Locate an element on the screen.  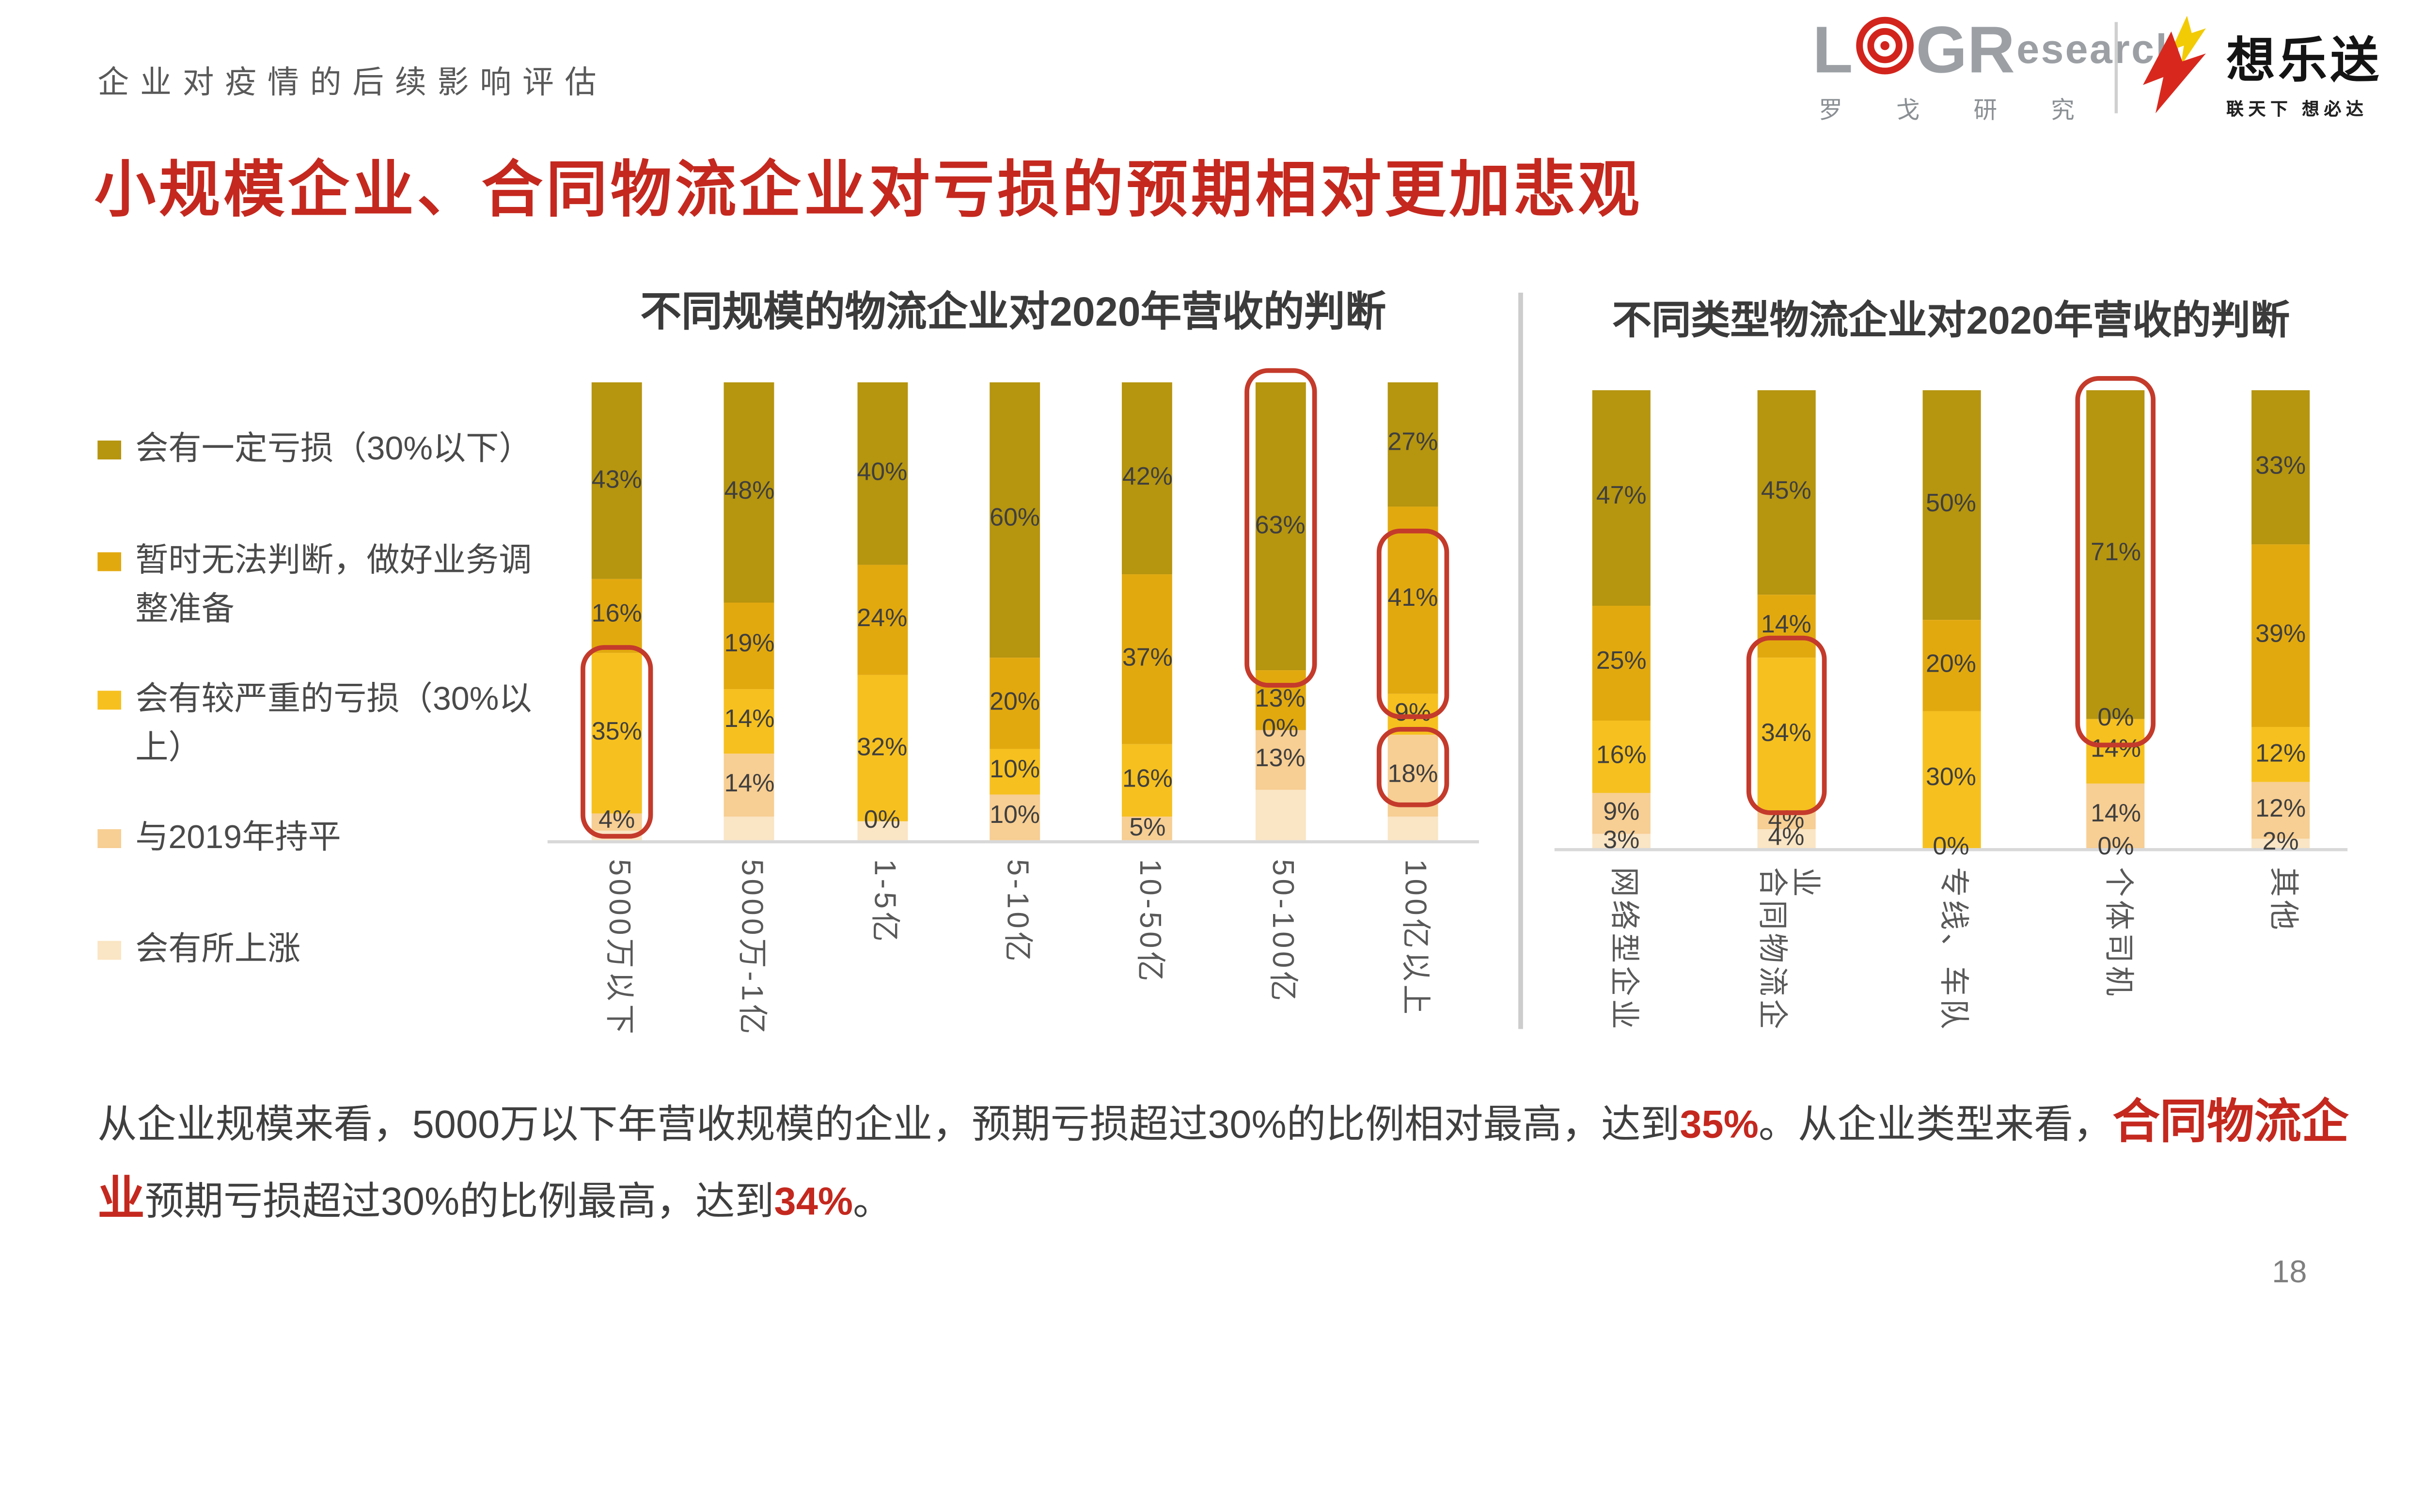
legend-item: 会有较严重的亏损（30%以上） is located at coordinates (316, 724).